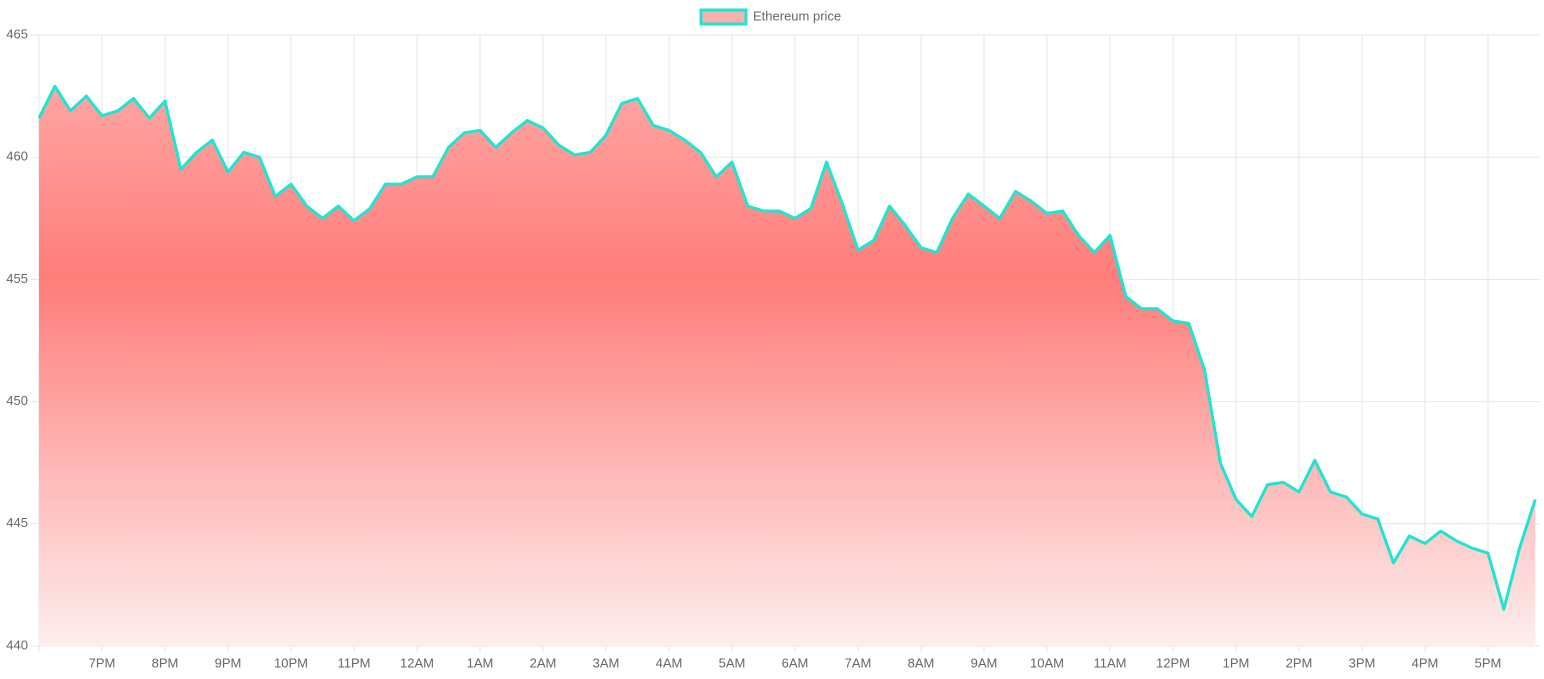 This screenshot has width=1544, height=679. I want to click on x-tick-label: 1PM, so click(1236, 662).